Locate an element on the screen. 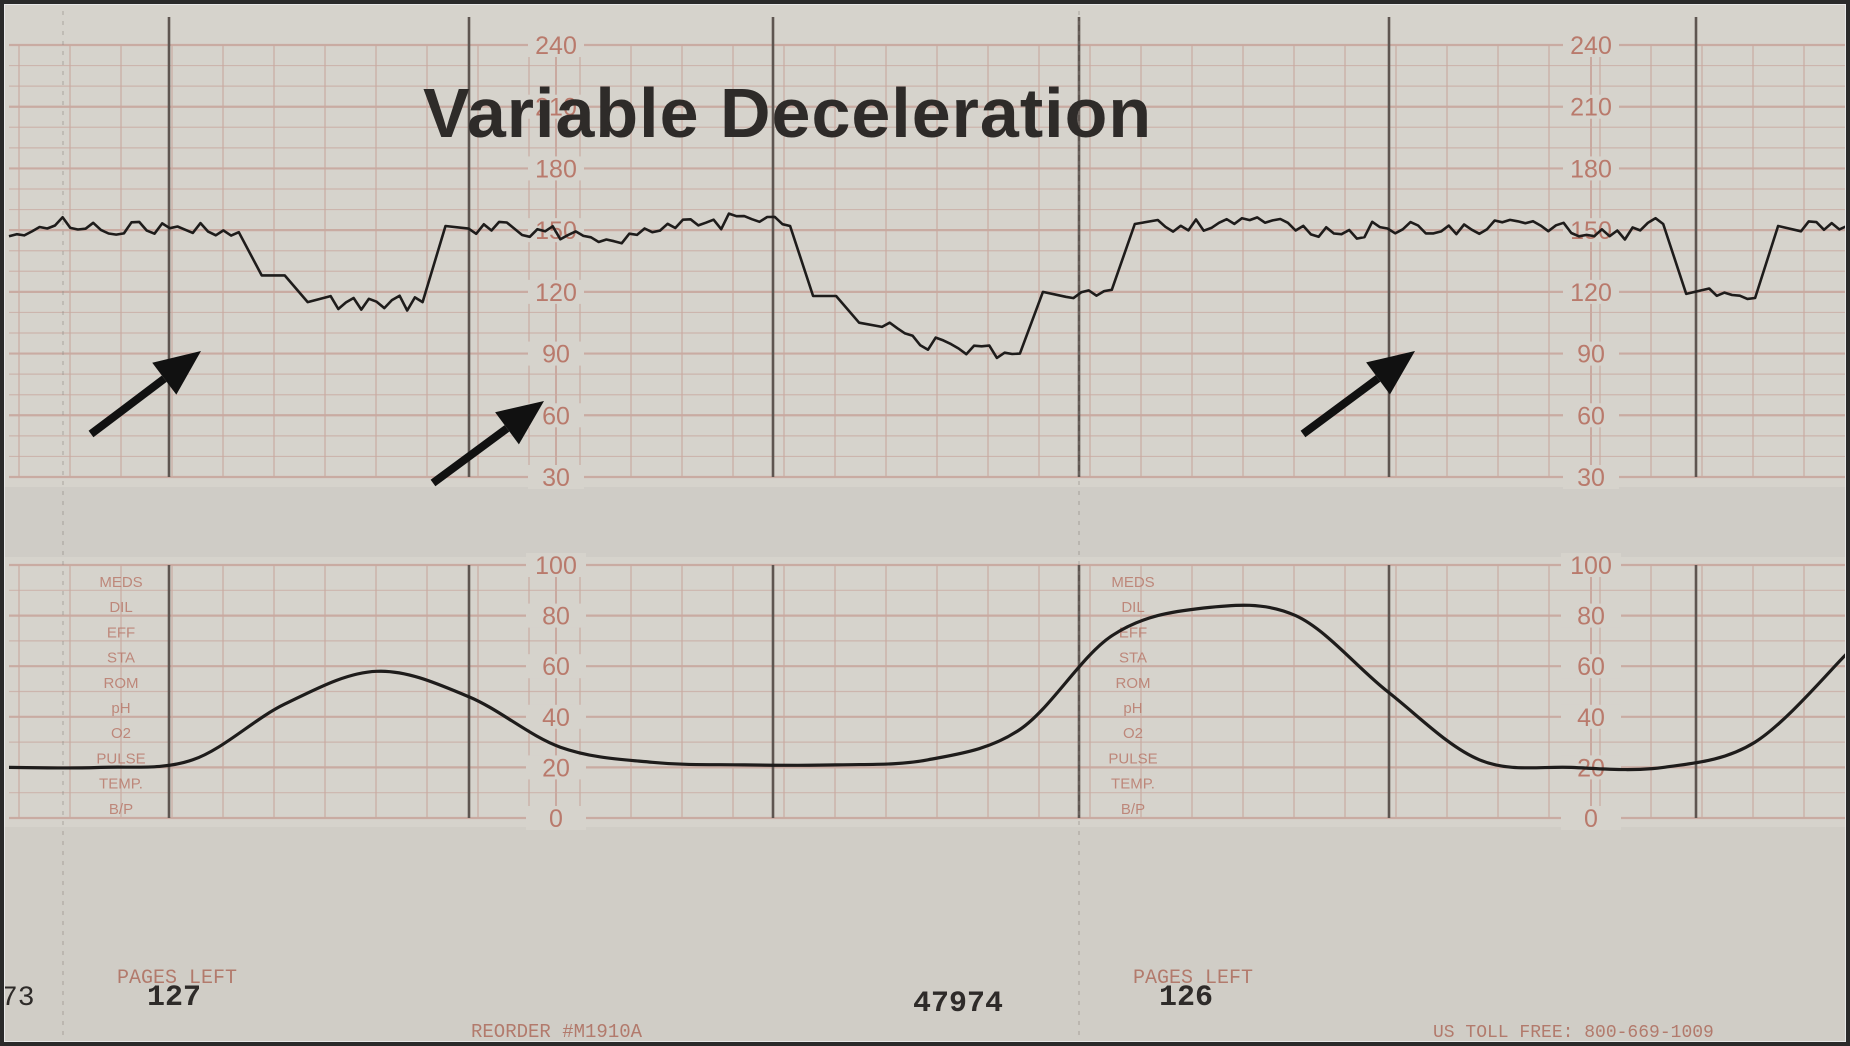 The width and height of the screenshot is (1850, 1046). chart-separator-band is located at coordinates (925, 522).